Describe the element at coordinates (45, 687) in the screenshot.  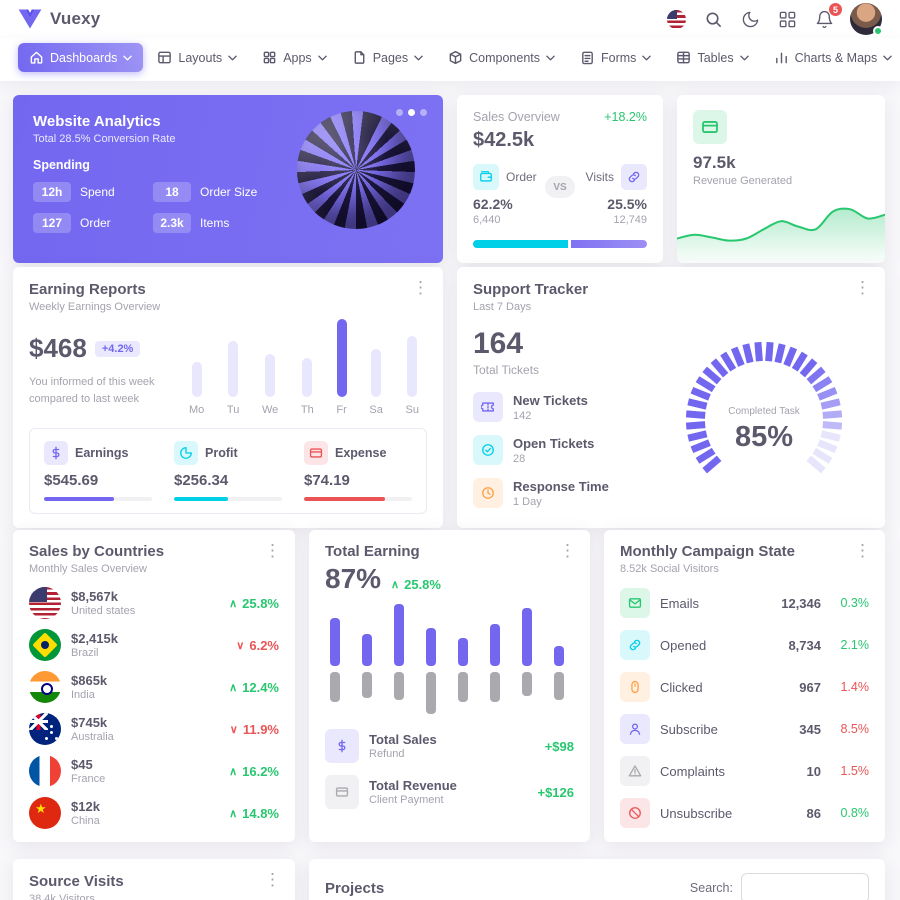
I see `india-flag-icon` at that location.